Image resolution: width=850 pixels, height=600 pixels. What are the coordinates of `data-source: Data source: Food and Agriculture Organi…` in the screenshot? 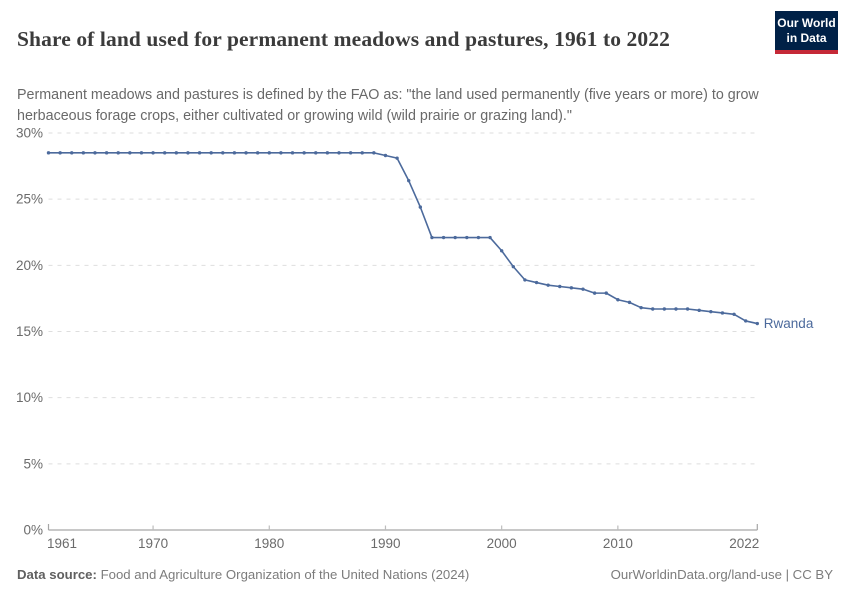 It's located at (243, 574).